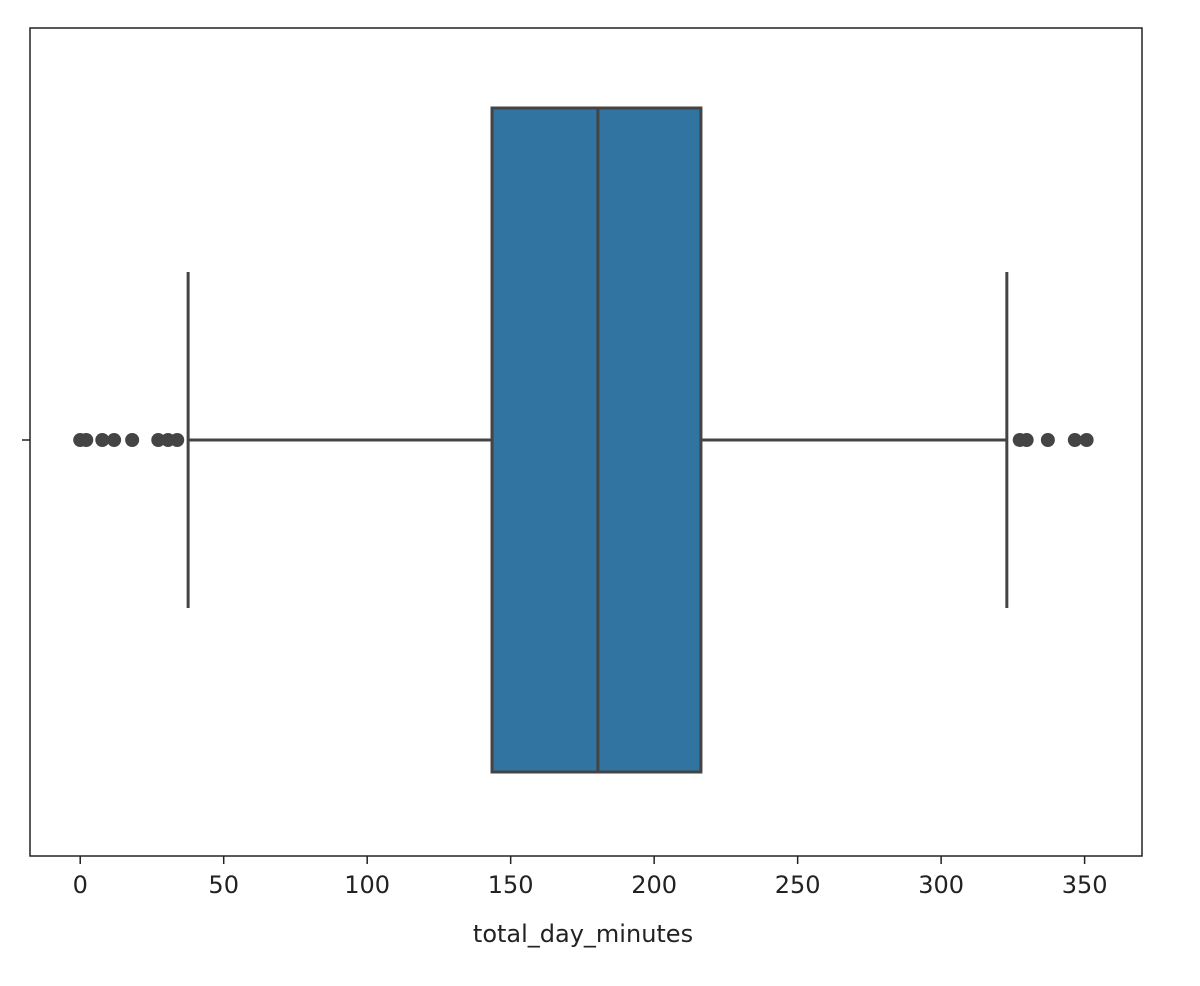 Image resolution: width=1200 pixels, height=986 pixels. I want to click on x-tick-label: 100, so click(367, 885).